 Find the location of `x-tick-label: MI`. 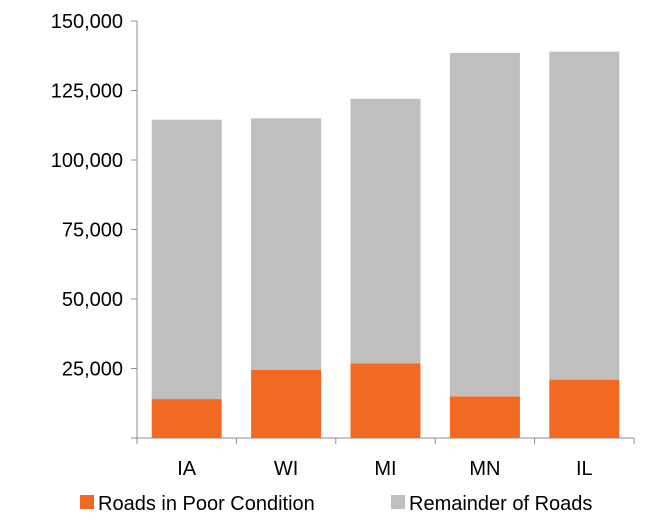

x-tick-label: MI is located at coordinates (385, 469).